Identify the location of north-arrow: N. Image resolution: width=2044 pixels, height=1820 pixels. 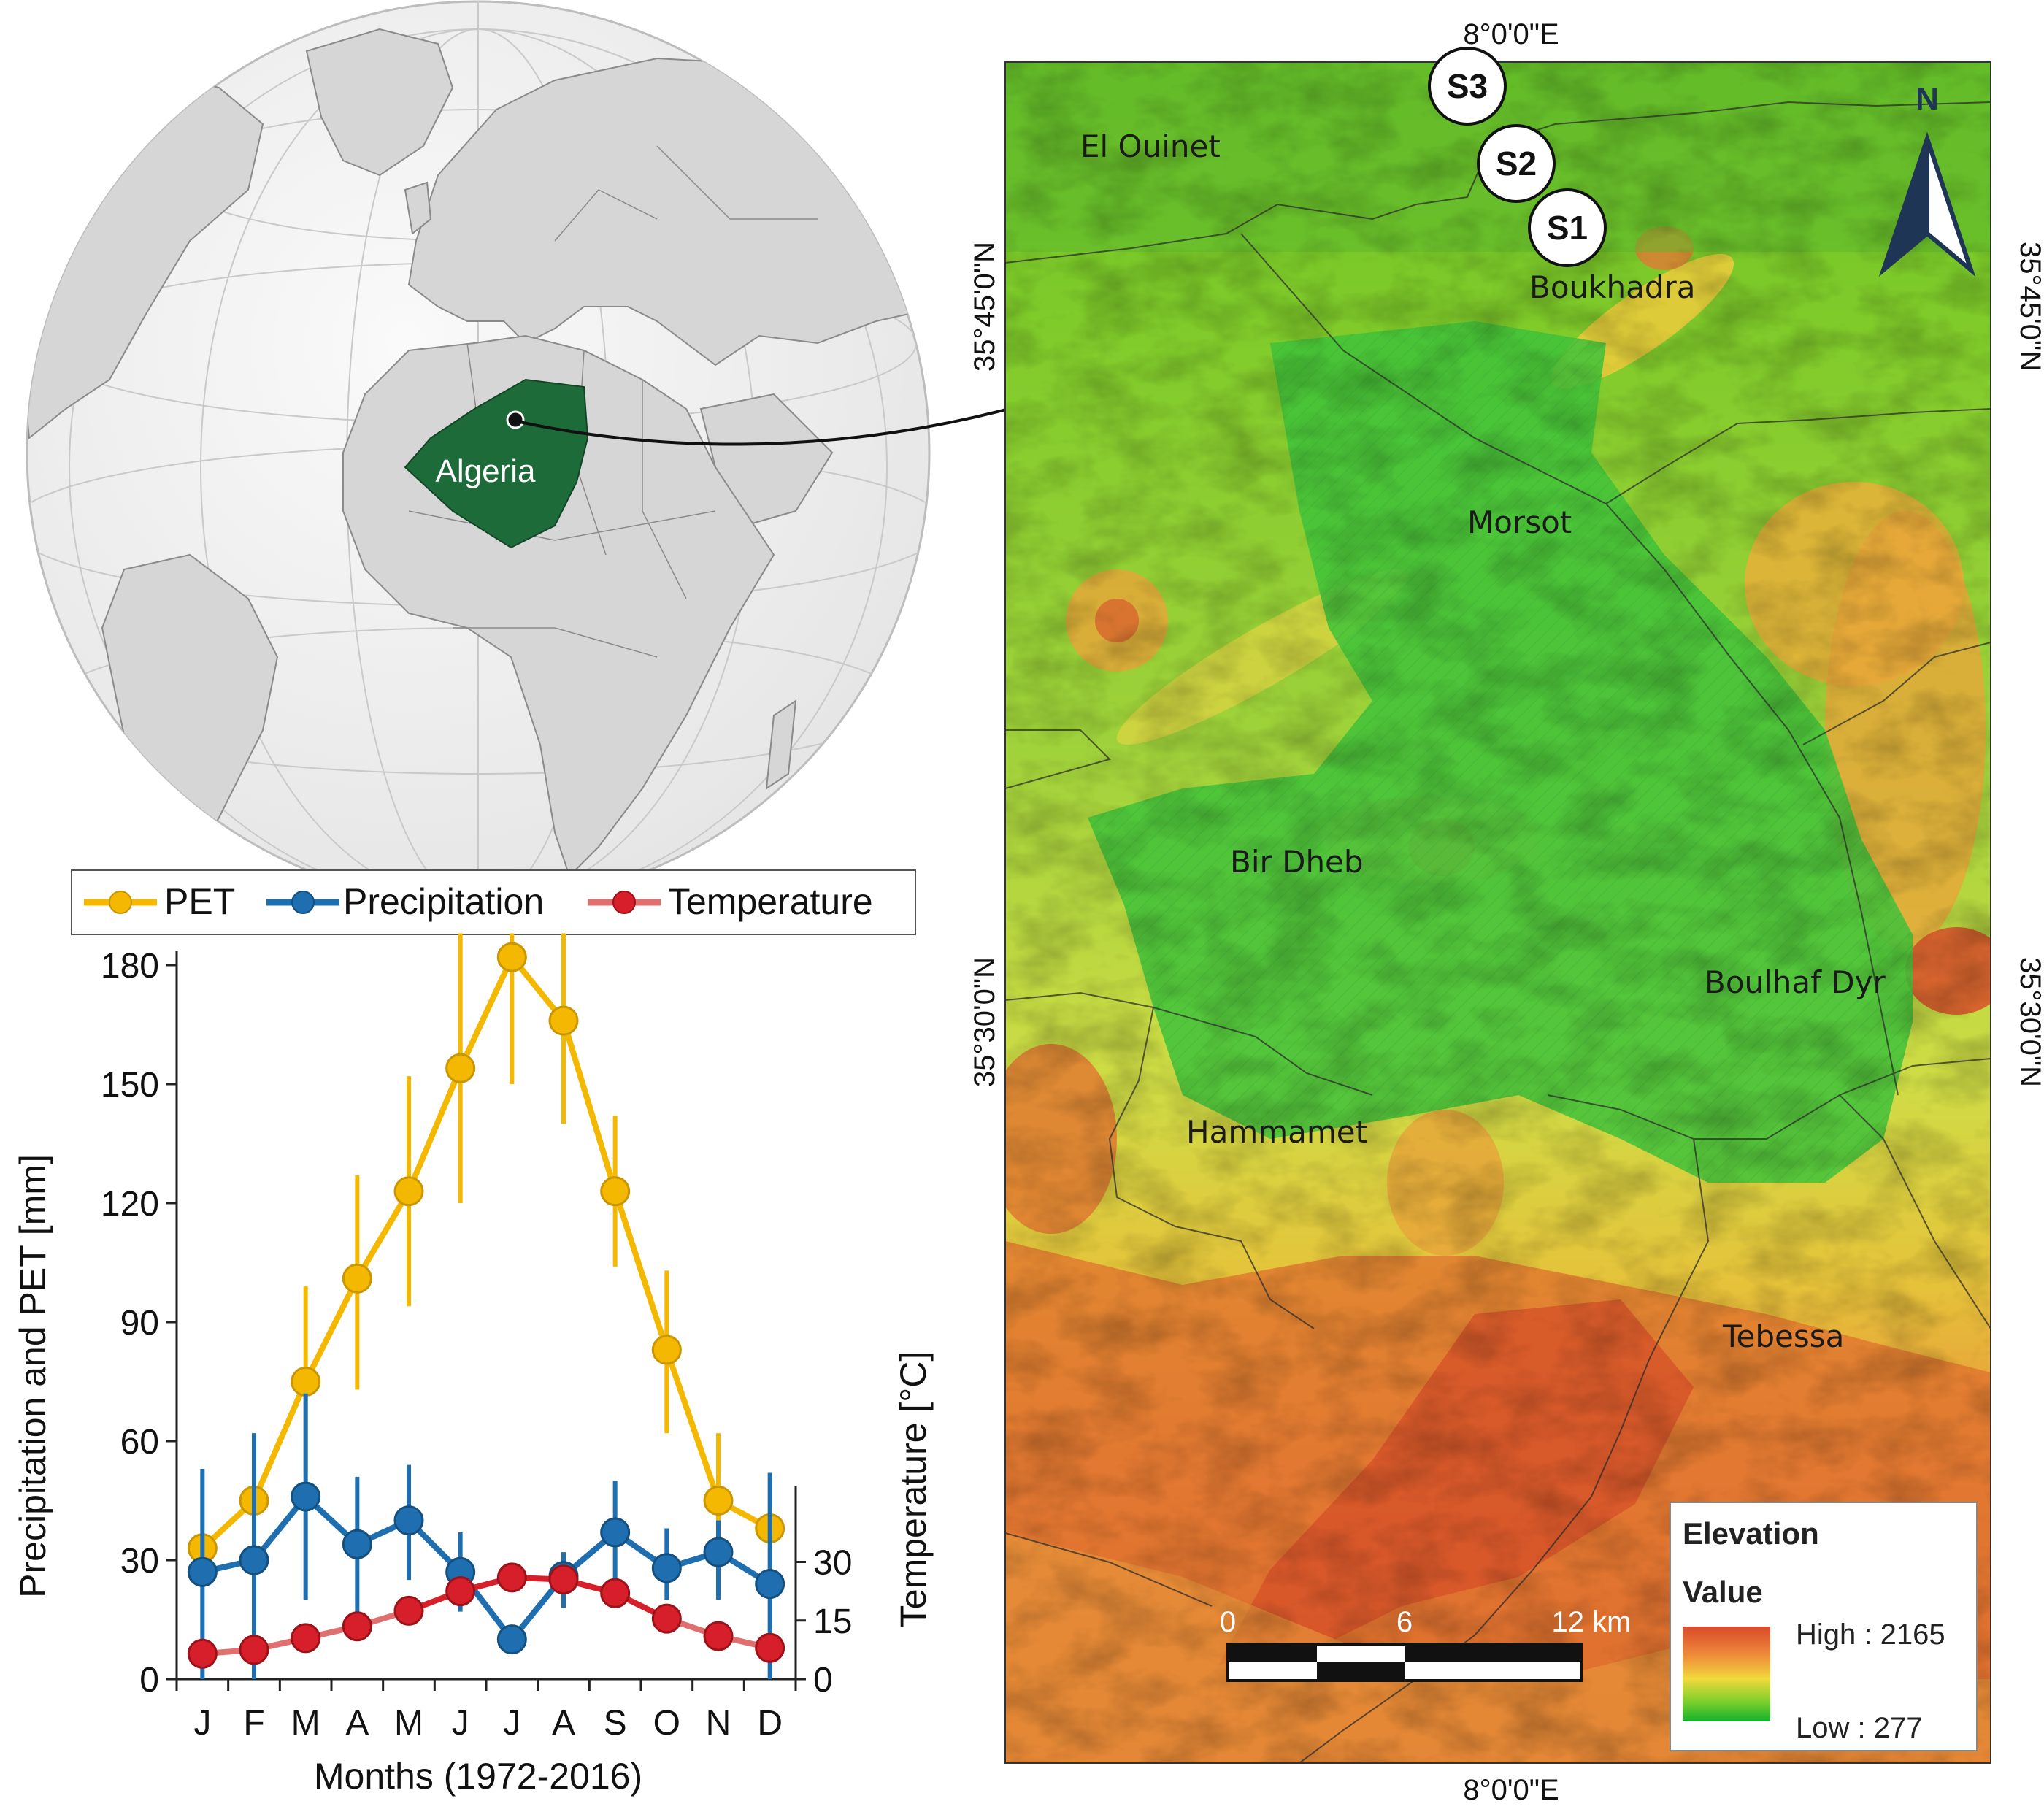
(1927, 179).